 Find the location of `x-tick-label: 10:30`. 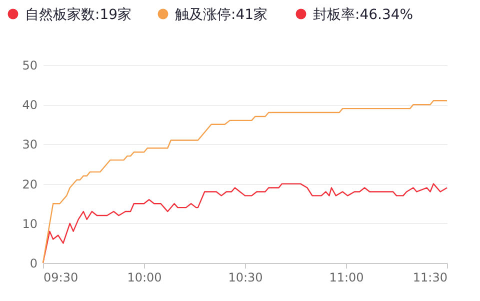

x-tick-label: 10:30 is located at coordinates (245, 277).